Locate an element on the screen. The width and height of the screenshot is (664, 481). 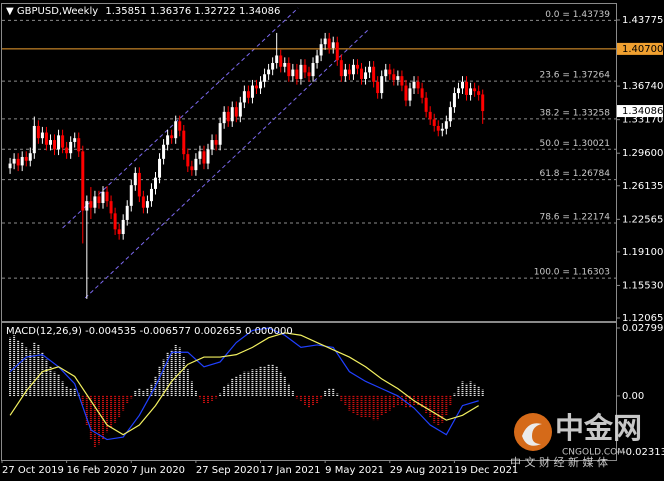
menu-arrow: ▼ is located at coordinates (10, 11).